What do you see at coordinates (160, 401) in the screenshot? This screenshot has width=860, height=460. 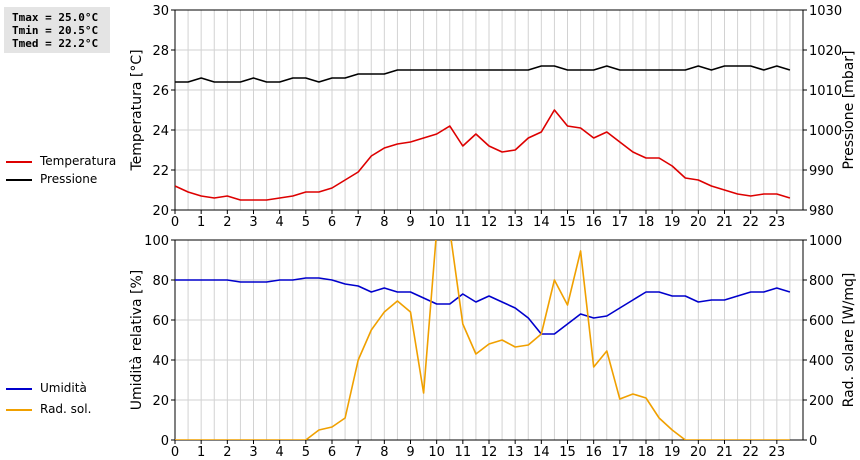 I see `bottom-y-tick-label-left: 20` at bounding box center [160, 401].